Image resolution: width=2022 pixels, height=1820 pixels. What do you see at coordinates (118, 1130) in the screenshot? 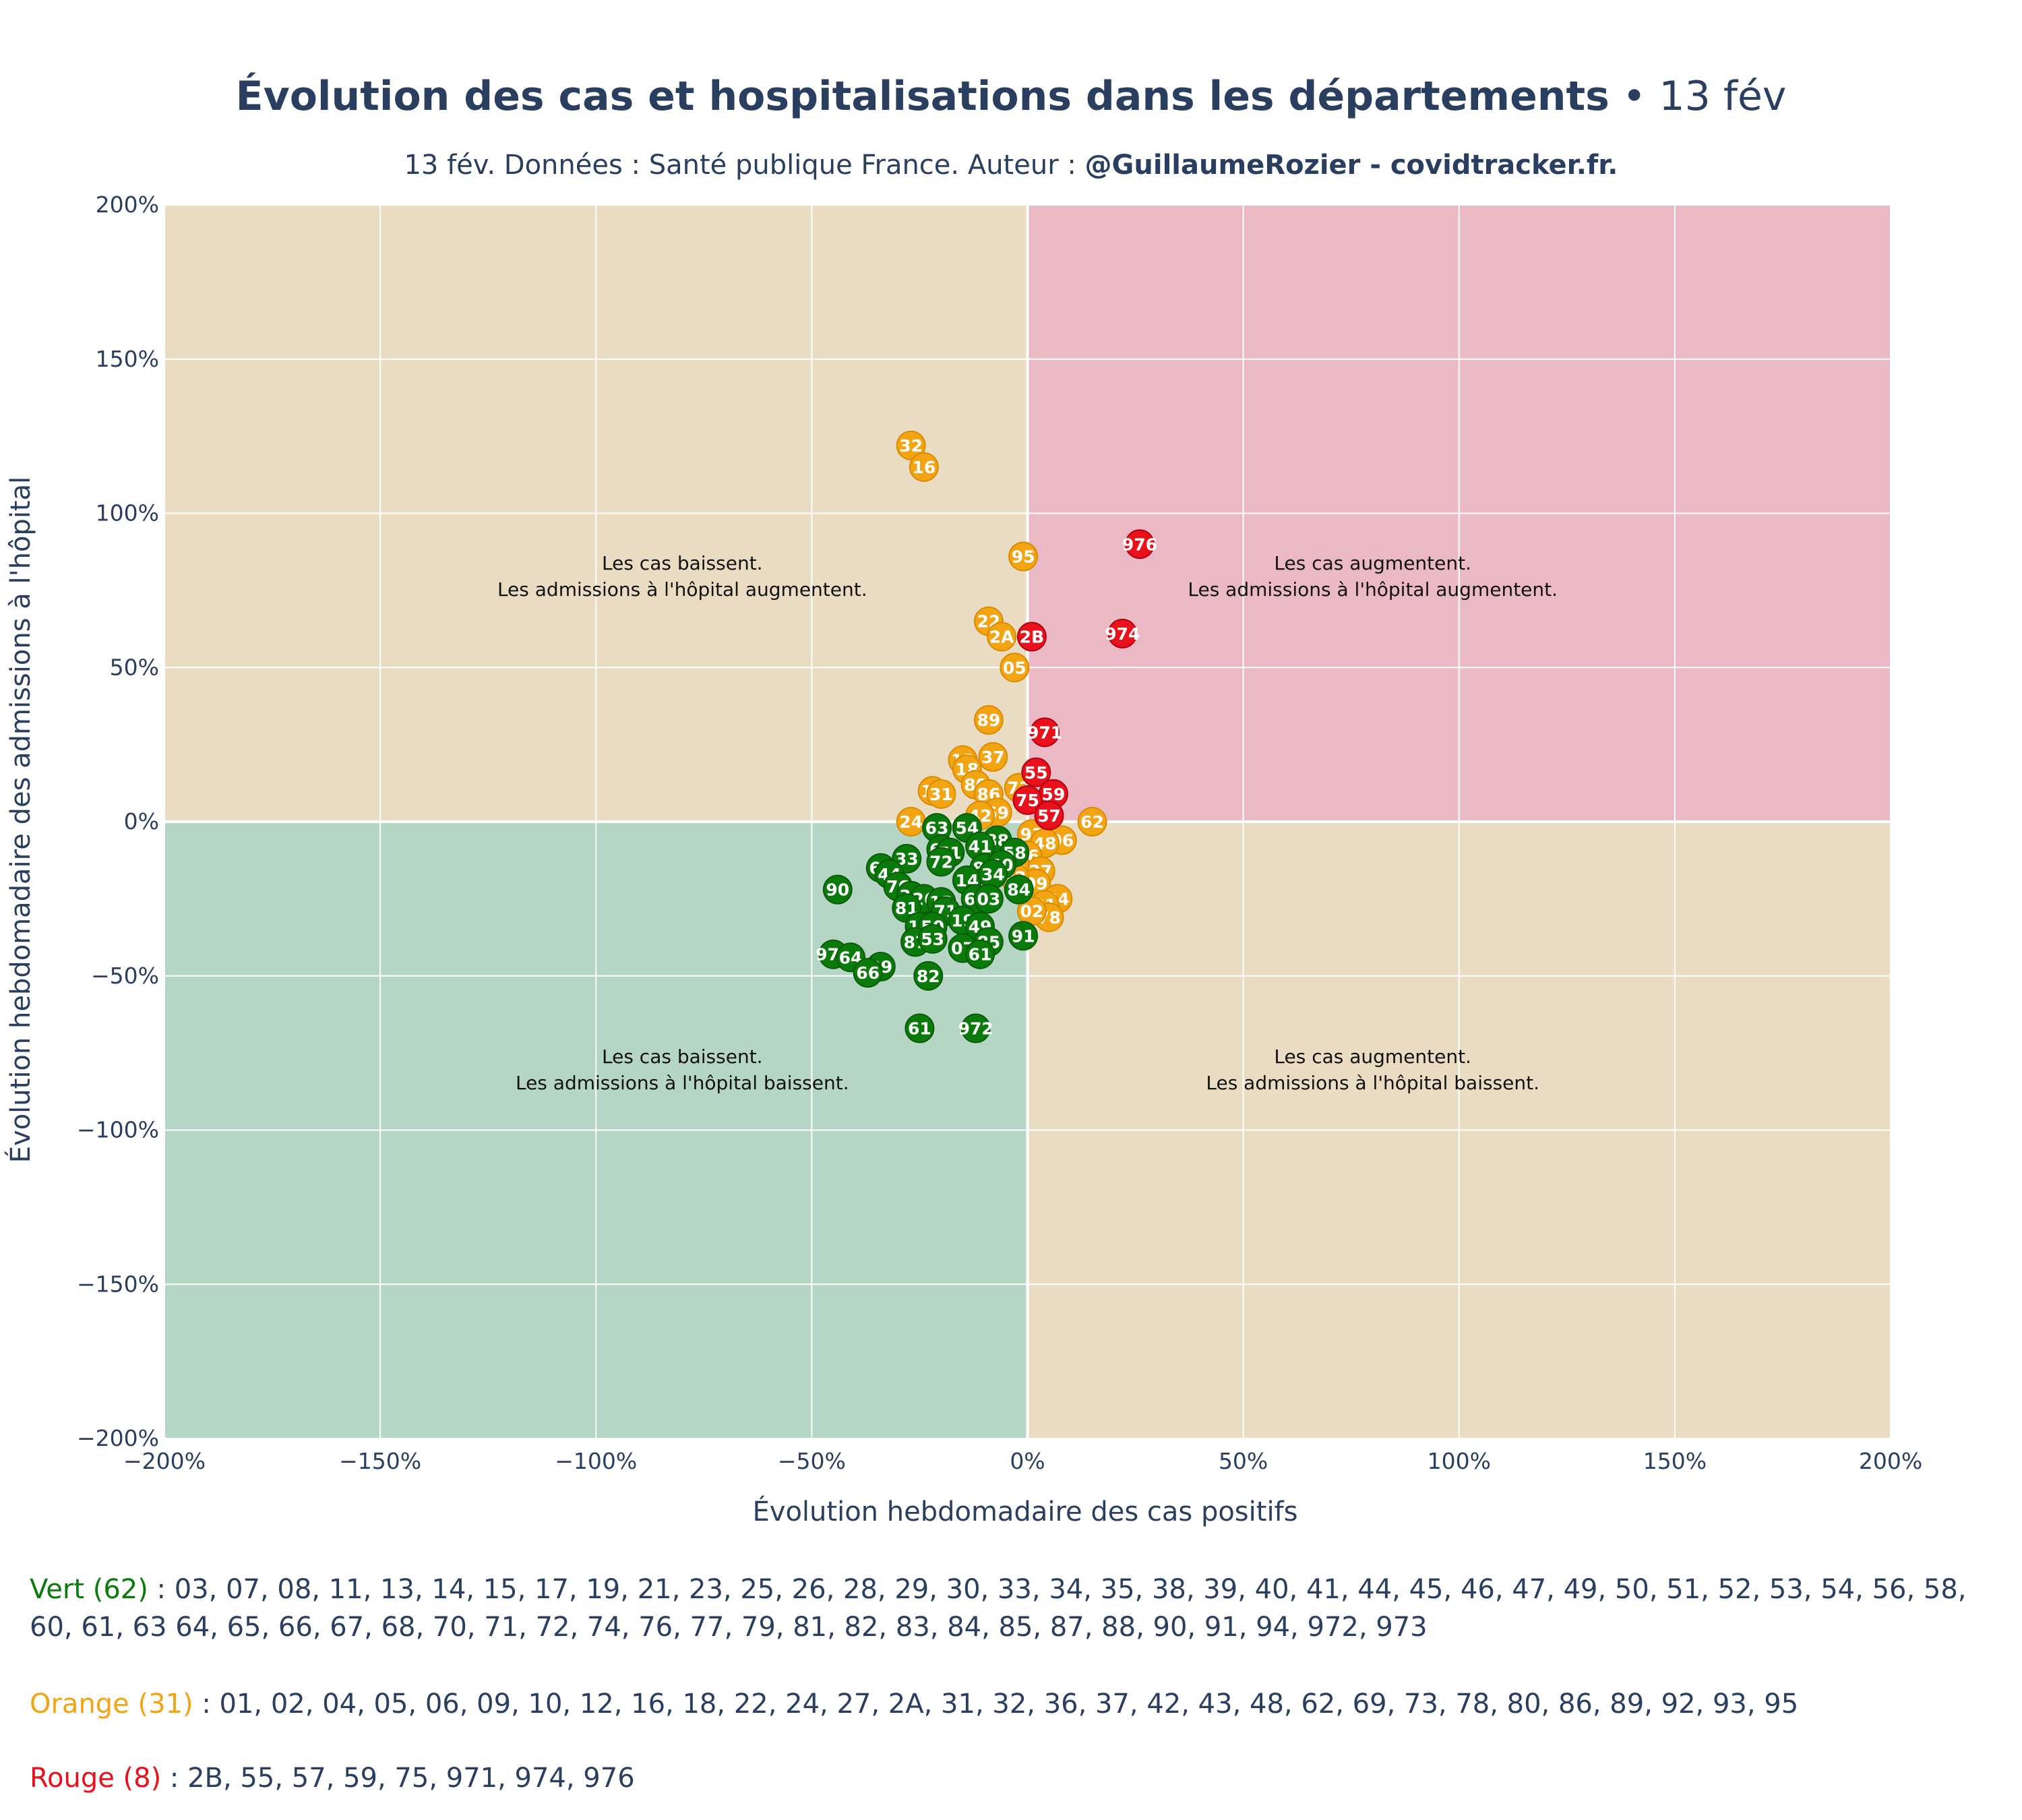
I see `y-tick-label: −100%` at bounding box center [118, 1130].